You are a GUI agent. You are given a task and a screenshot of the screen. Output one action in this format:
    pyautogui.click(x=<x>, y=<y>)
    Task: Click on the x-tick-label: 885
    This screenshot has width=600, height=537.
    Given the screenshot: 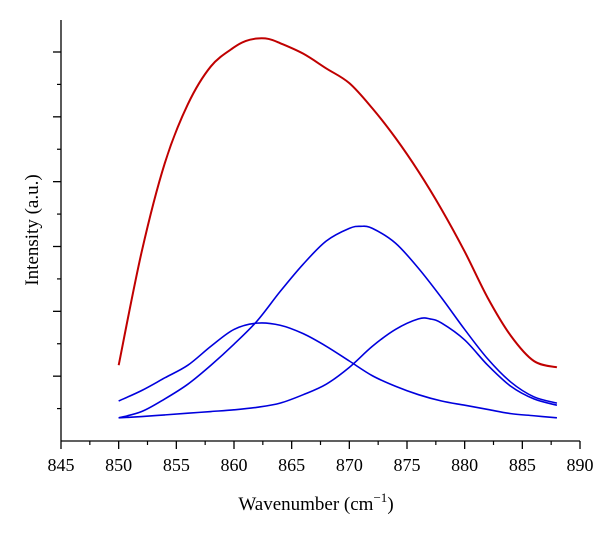 What is the action you would take?
    pyautogui.click(x=522, y=465)
    